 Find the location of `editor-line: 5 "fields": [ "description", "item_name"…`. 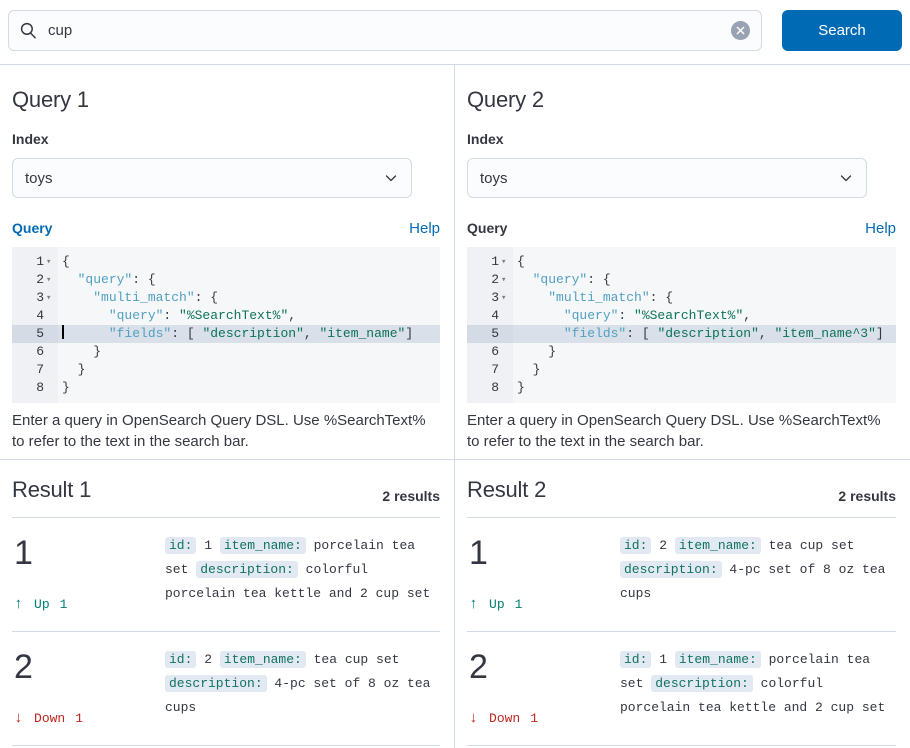

editor-line: 5 "fields": [ "description", "item_name"… is located at coordinates (226, 334).